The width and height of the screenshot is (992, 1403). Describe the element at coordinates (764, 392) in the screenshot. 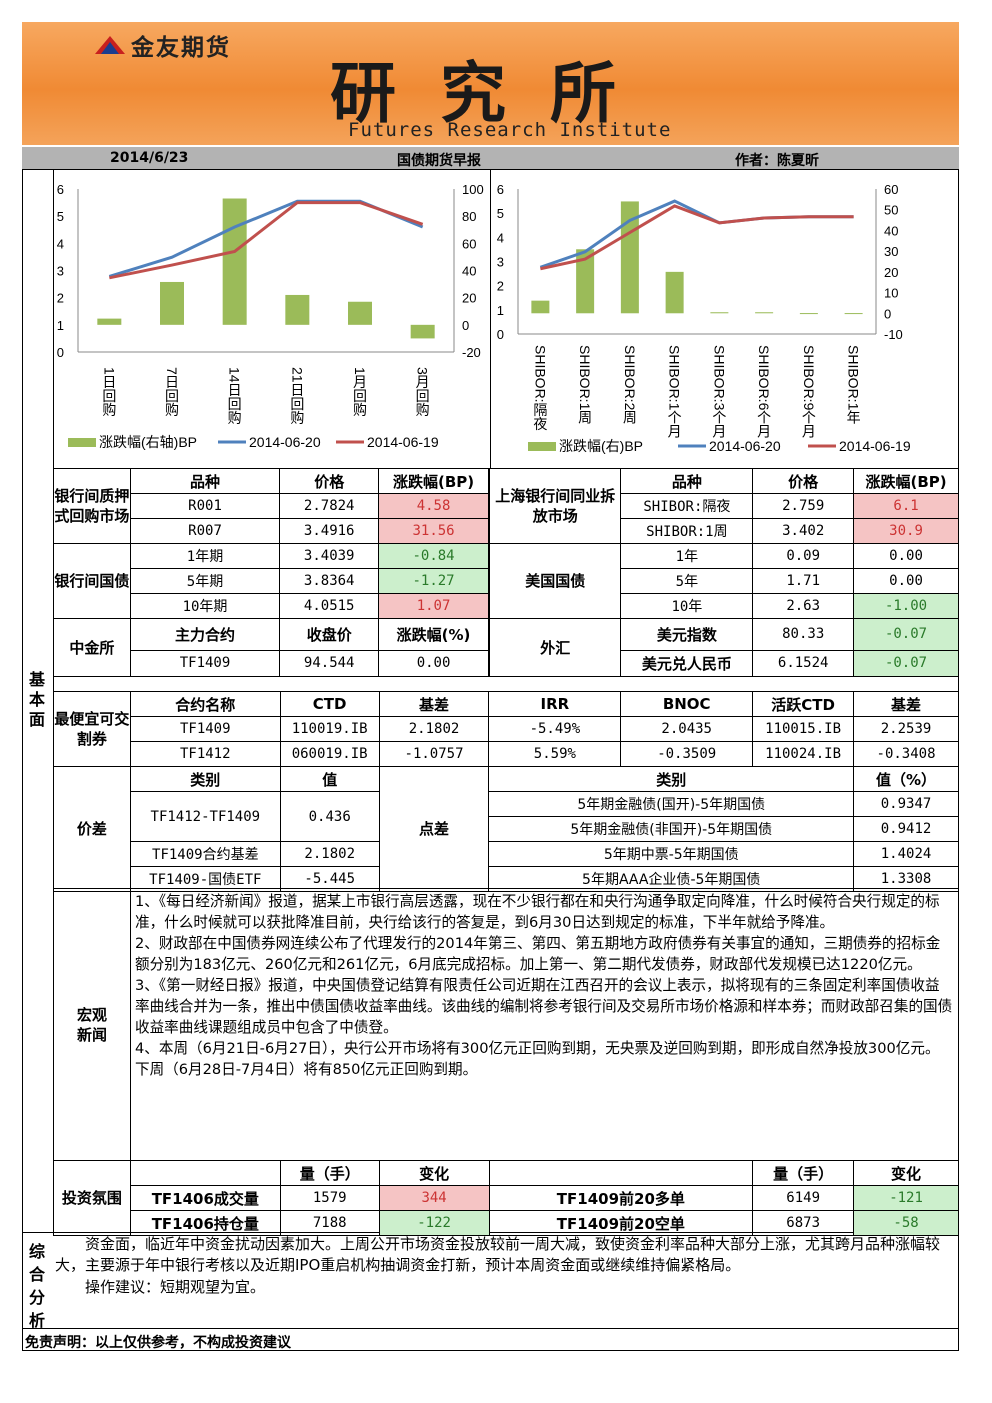

I see `category-label: SHIBOR:6个月` at that location.